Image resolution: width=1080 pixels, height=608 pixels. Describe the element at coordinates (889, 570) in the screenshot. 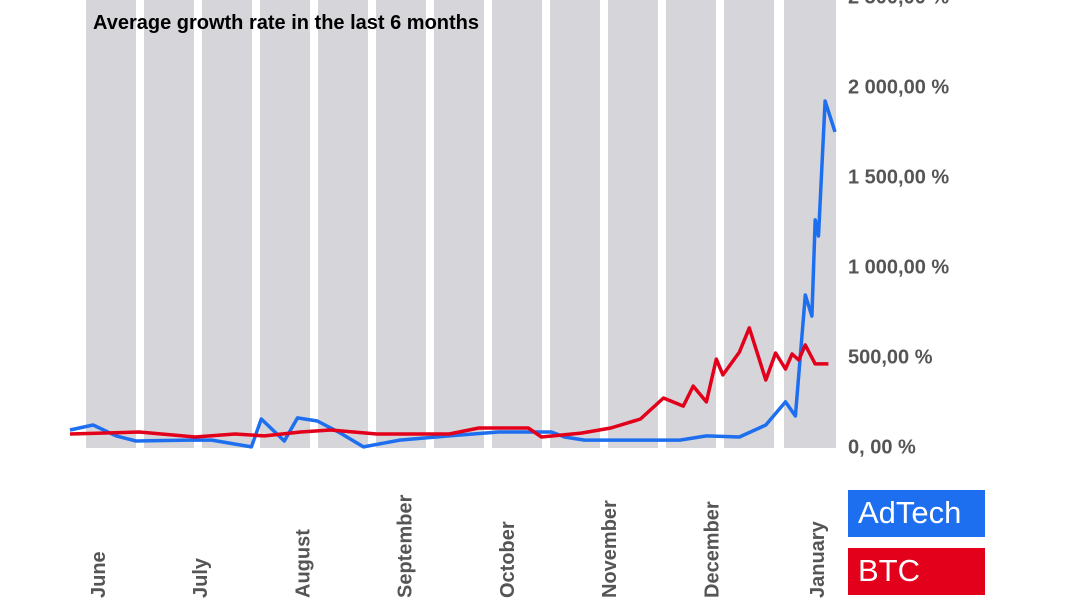

I see `legend-label: BTC` at that location.